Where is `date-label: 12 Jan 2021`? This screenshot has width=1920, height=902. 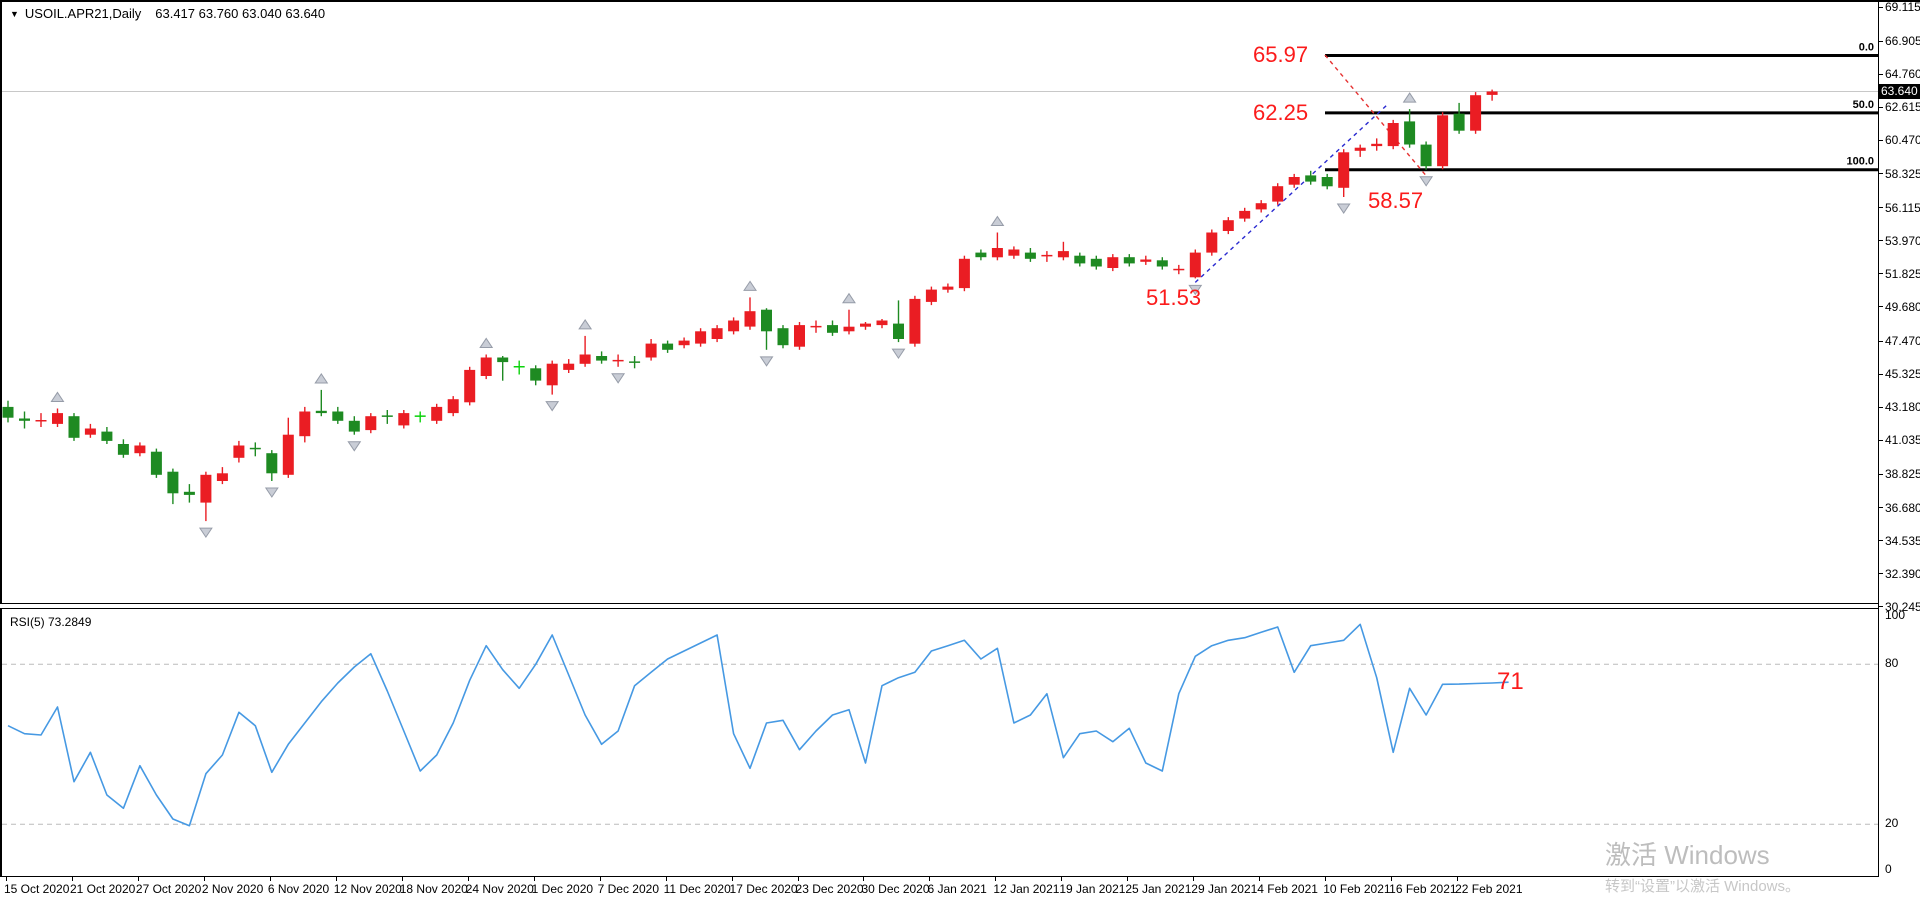 date-label: 12 Jan 2021 is located at coordinates (1026, 889).